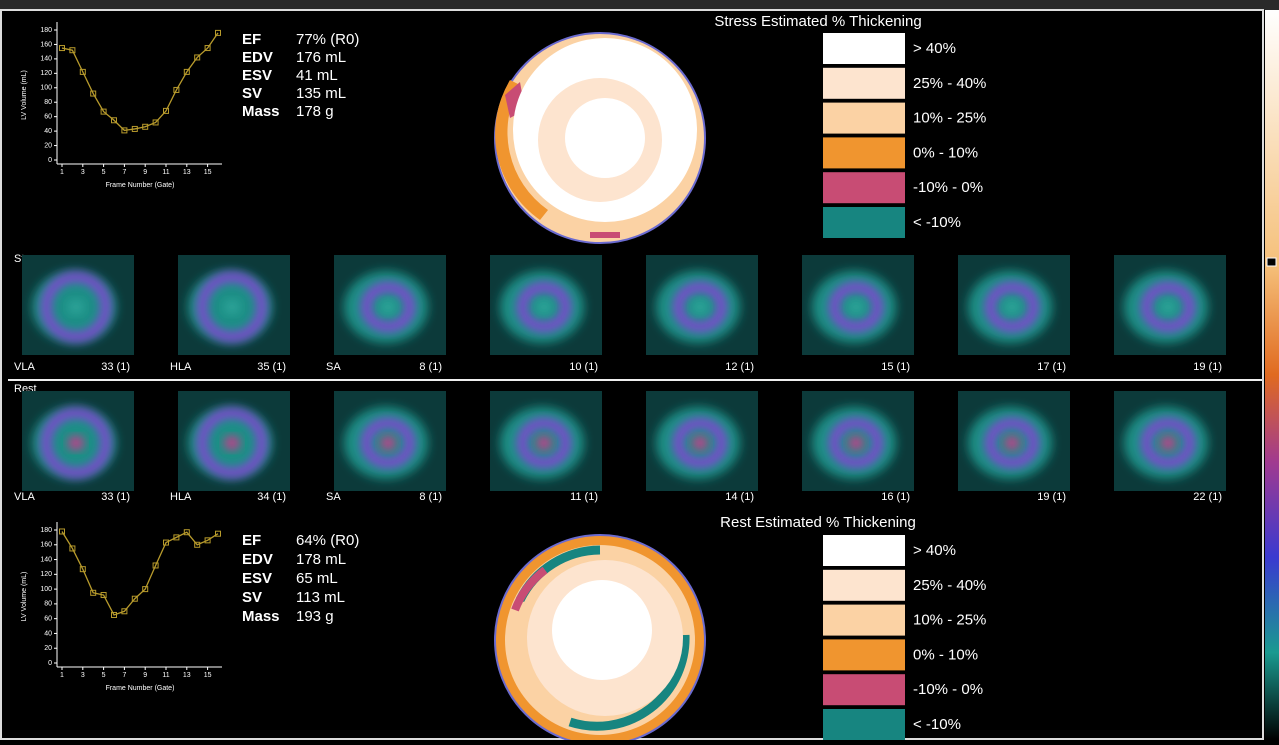  I want to click on metric-value: 41 mL, so click(317, 75).